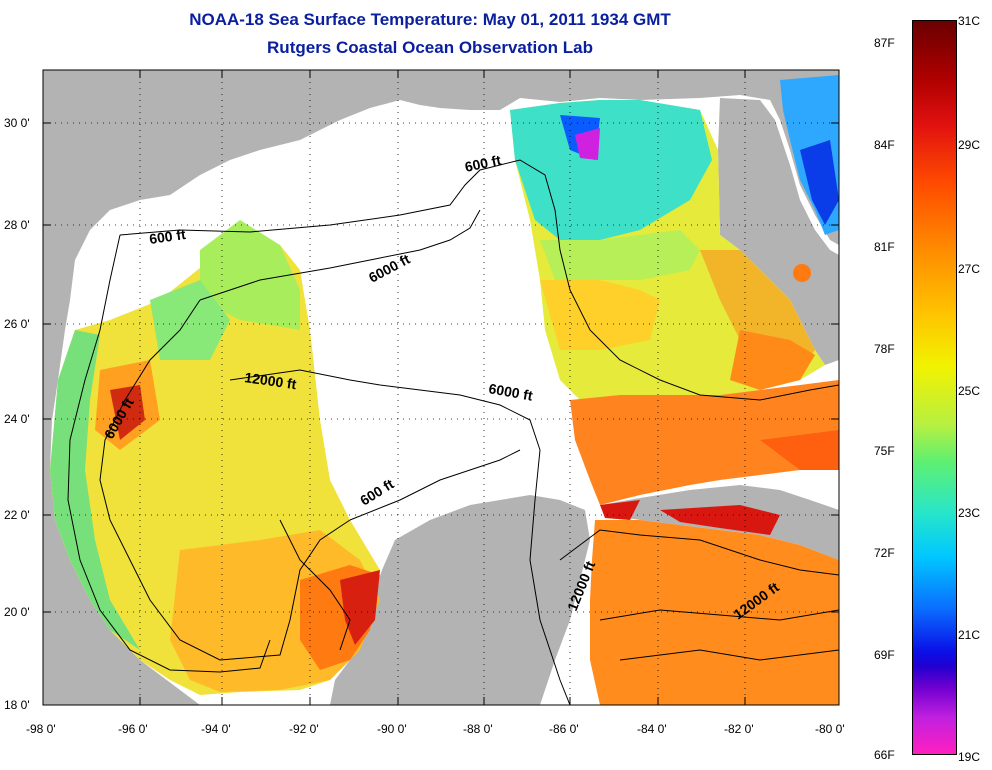  Describe the element at coordinates (216, 729) in the screenshot. I see `lon-label-94: -94 0'` at that location.